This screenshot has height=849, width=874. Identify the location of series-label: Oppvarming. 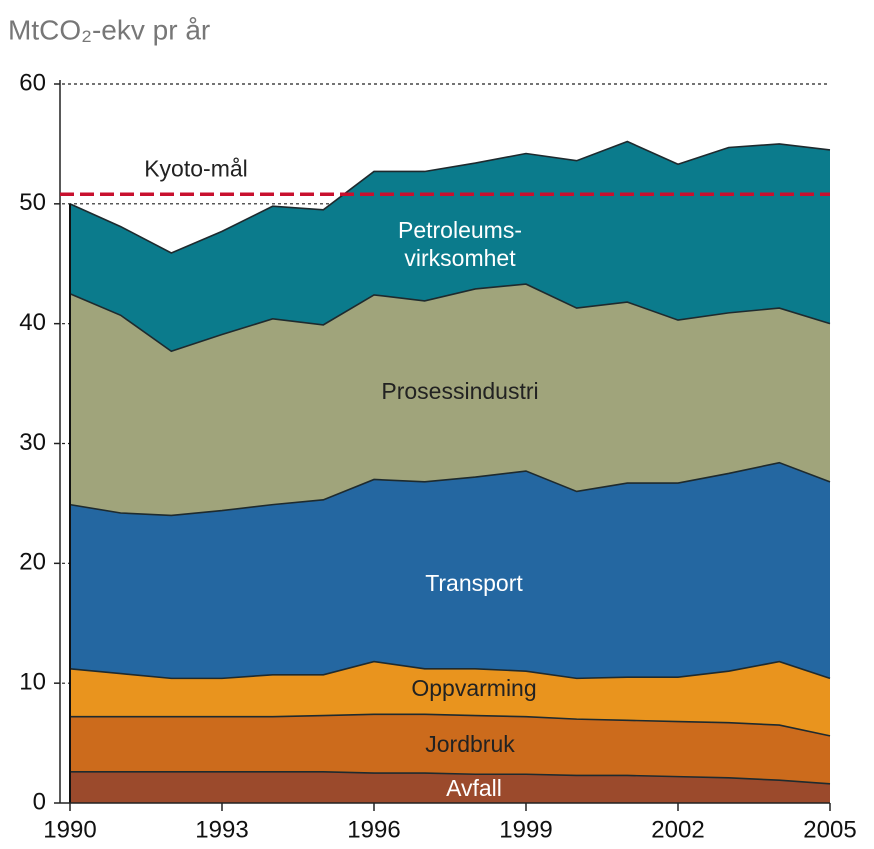
(473, 688).